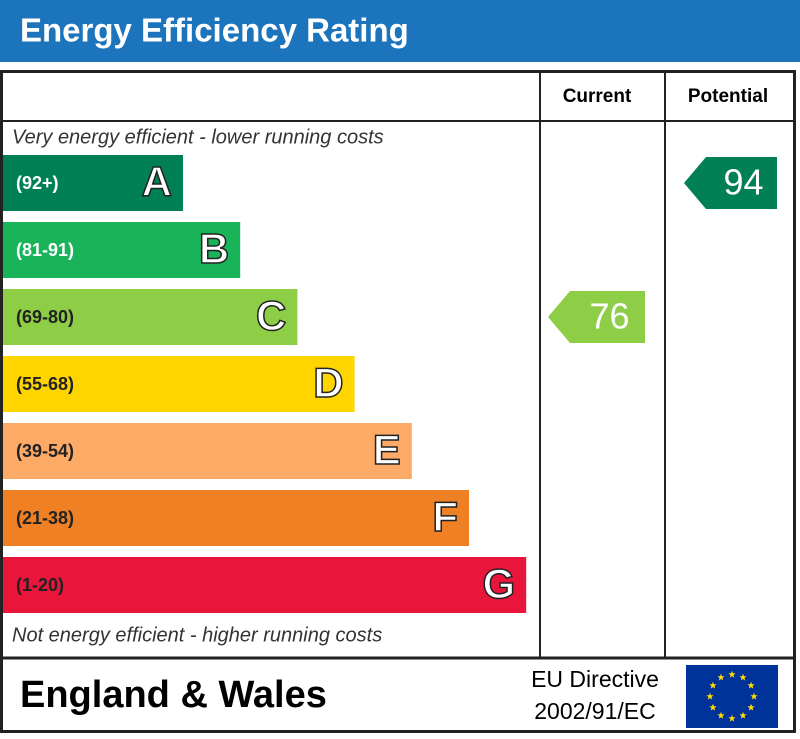 Image resolution: width=800 pixels, height=739 pixels. I want to click on rating-value: 76, so click(609, 316).